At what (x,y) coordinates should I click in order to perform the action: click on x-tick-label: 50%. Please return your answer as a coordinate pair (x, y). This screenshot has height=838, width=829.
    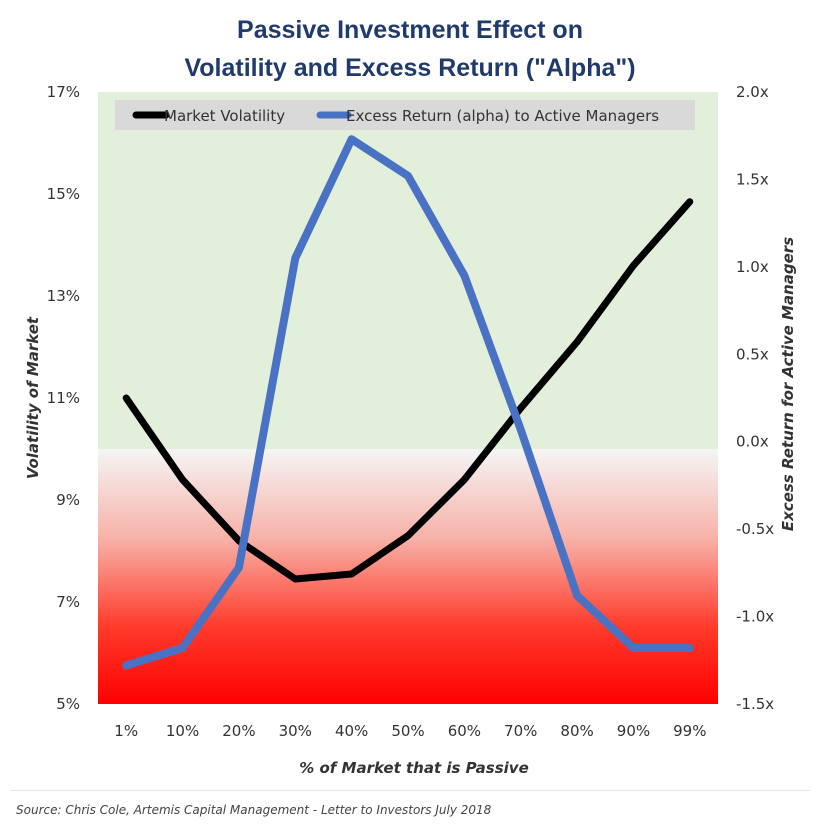
    Looking at the image, I should click on (407, 731).